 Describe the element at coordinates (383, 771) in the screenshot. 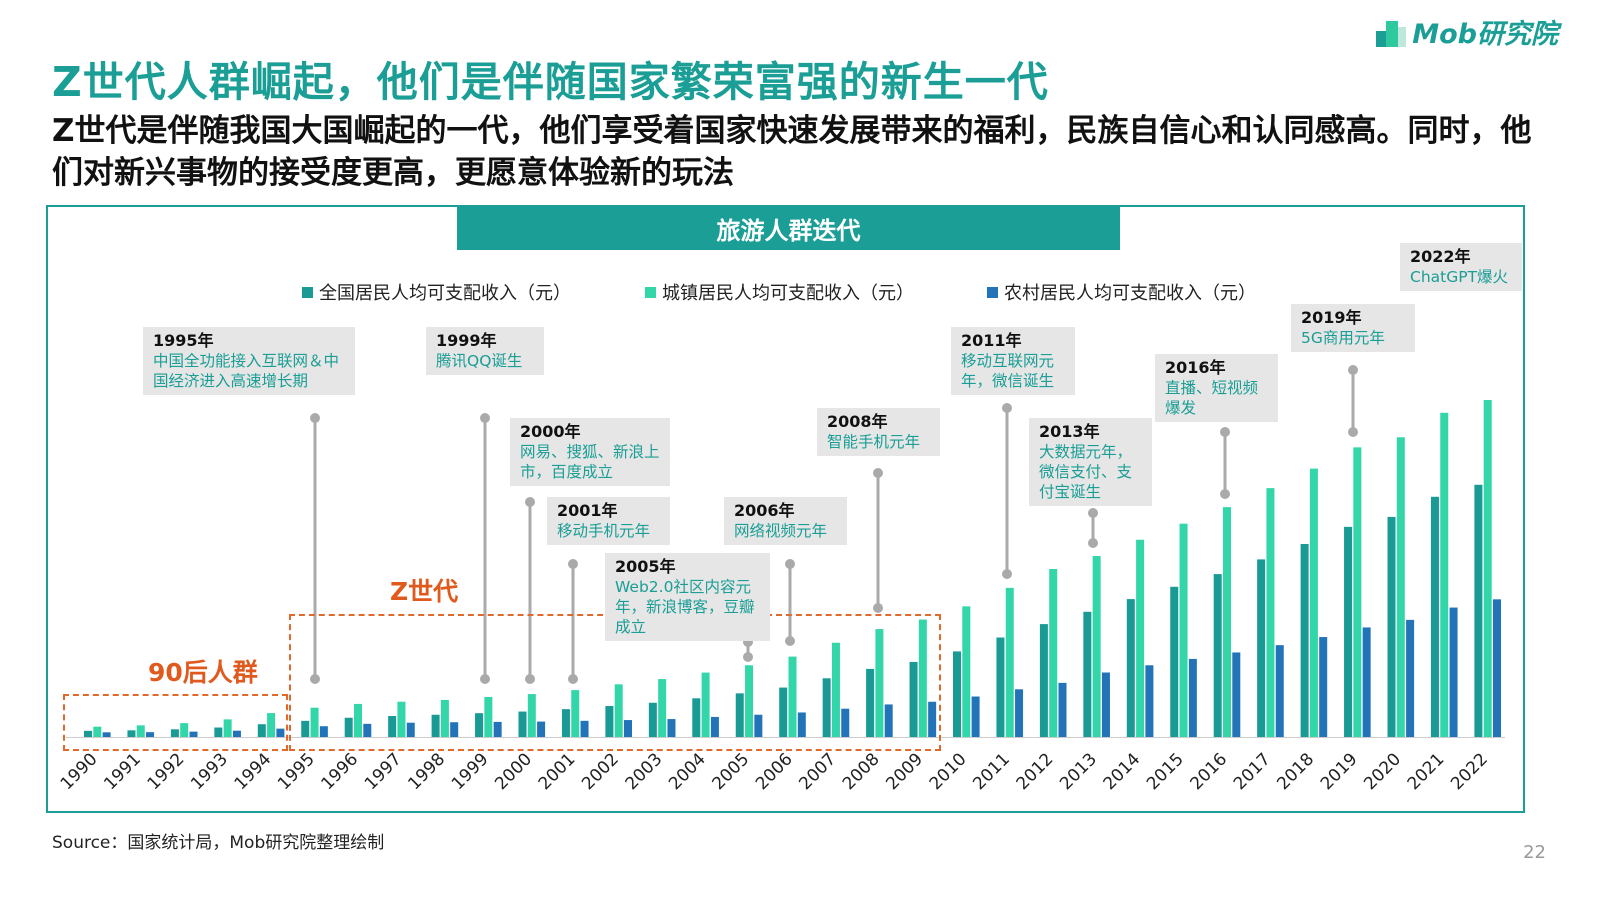

I see `x-tick-label: 1997` at that location.